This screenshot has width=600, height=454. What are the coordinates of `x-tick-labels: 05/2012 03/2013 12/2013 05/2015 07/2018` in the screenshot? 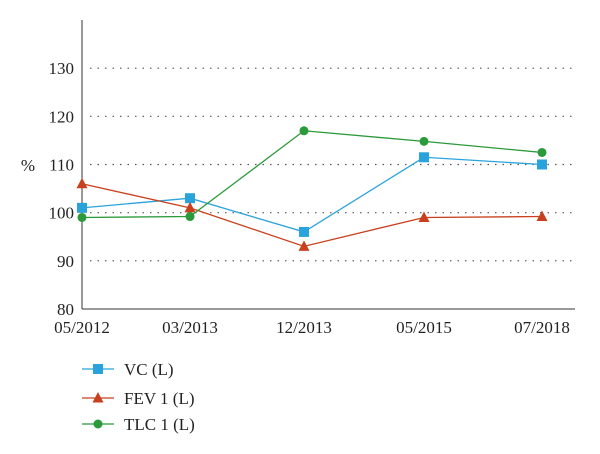 It's located at (312, 327).